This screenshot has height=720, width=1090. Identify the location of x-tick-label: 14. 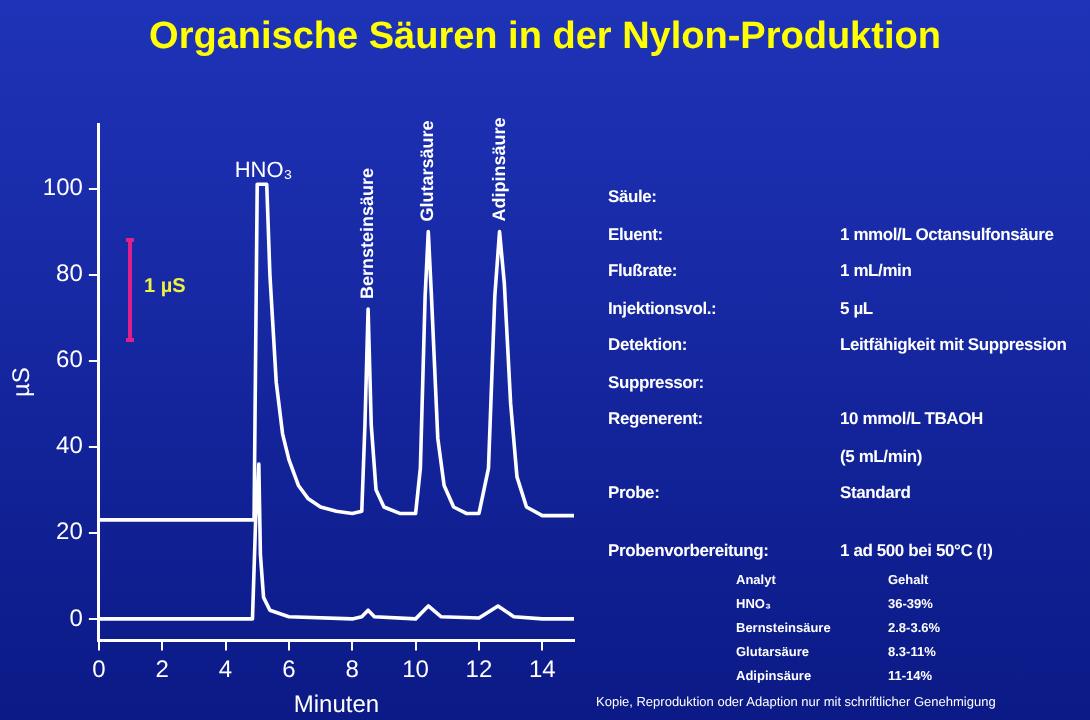
(542, 669).